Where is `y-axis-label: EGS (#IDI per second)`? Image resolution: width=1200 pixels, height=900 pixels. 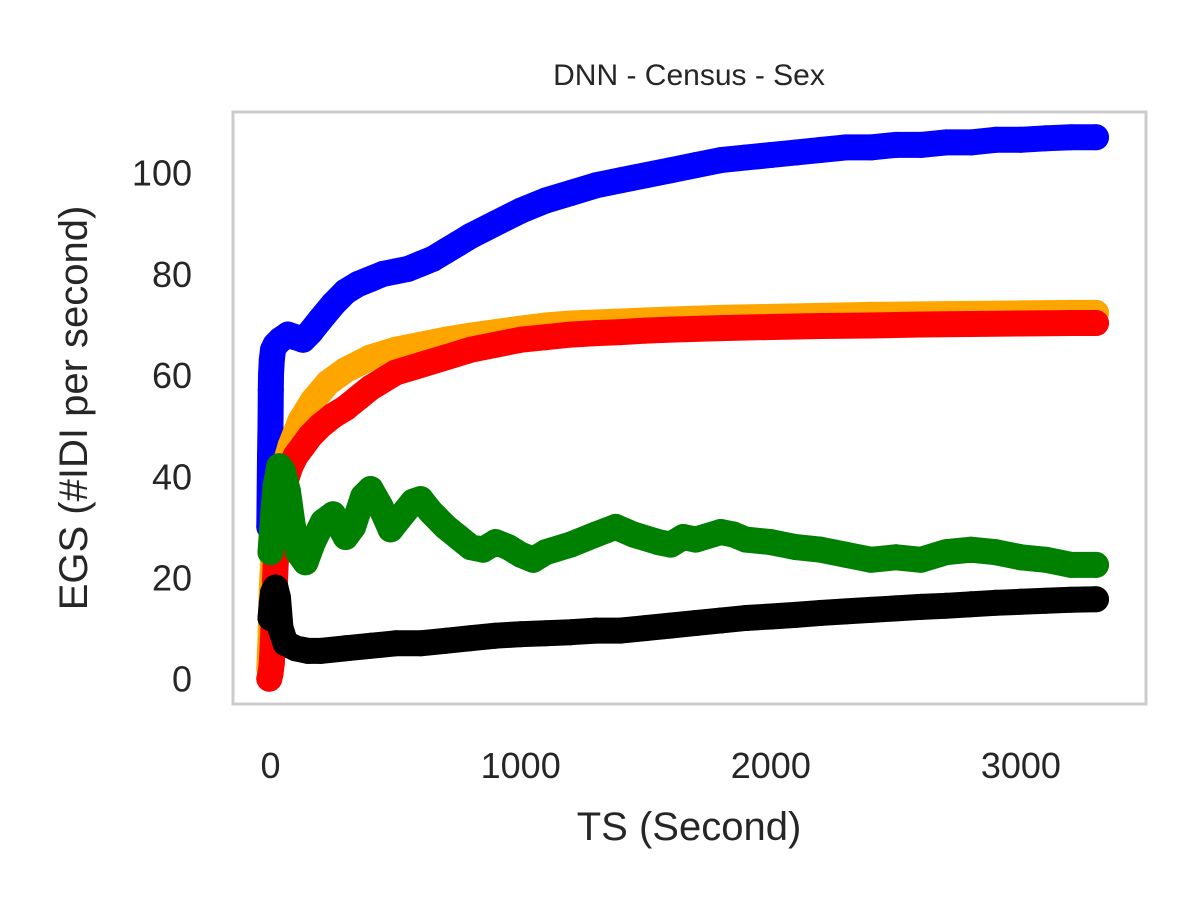 y-axis-label: EGS (#IDI per second) is located at coordinates (74, 408).